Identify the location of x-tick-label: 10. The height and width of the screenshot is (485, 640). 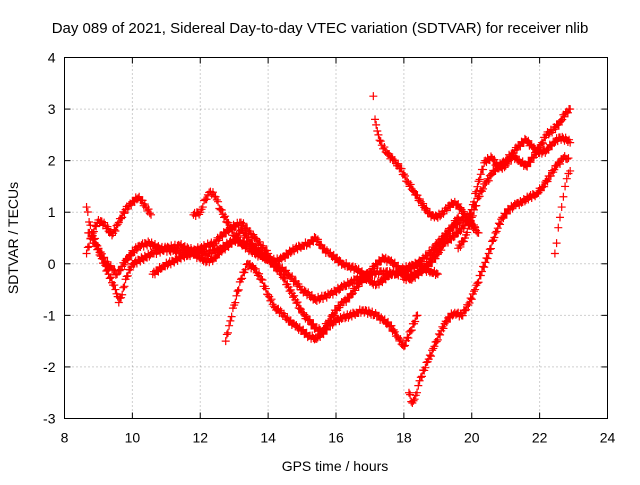
(133, 438).